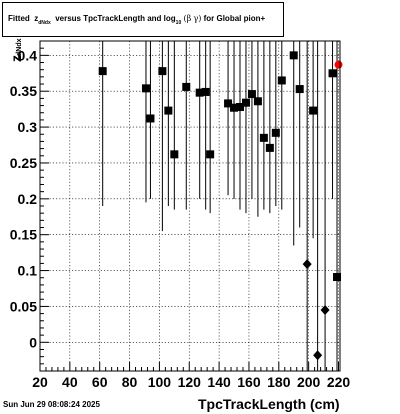 The width and height of the screenshot is (400, 414). Describe the element at coordinates (130, 382) in the screenshot. I see `x-tick-label: 80` at that location.